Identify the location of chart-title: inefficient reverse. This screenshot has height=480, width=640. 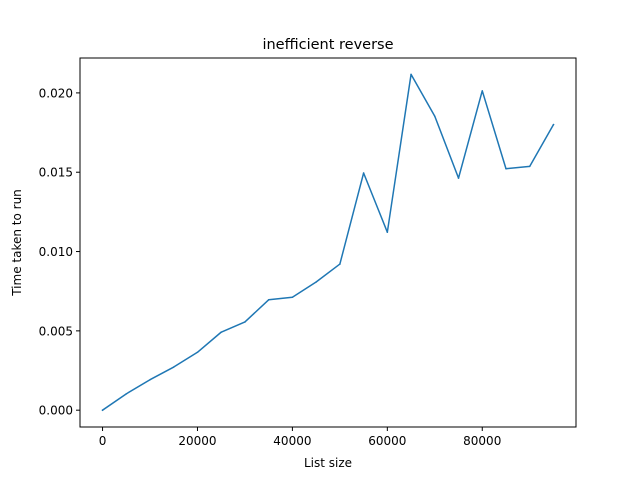
(327, 45).